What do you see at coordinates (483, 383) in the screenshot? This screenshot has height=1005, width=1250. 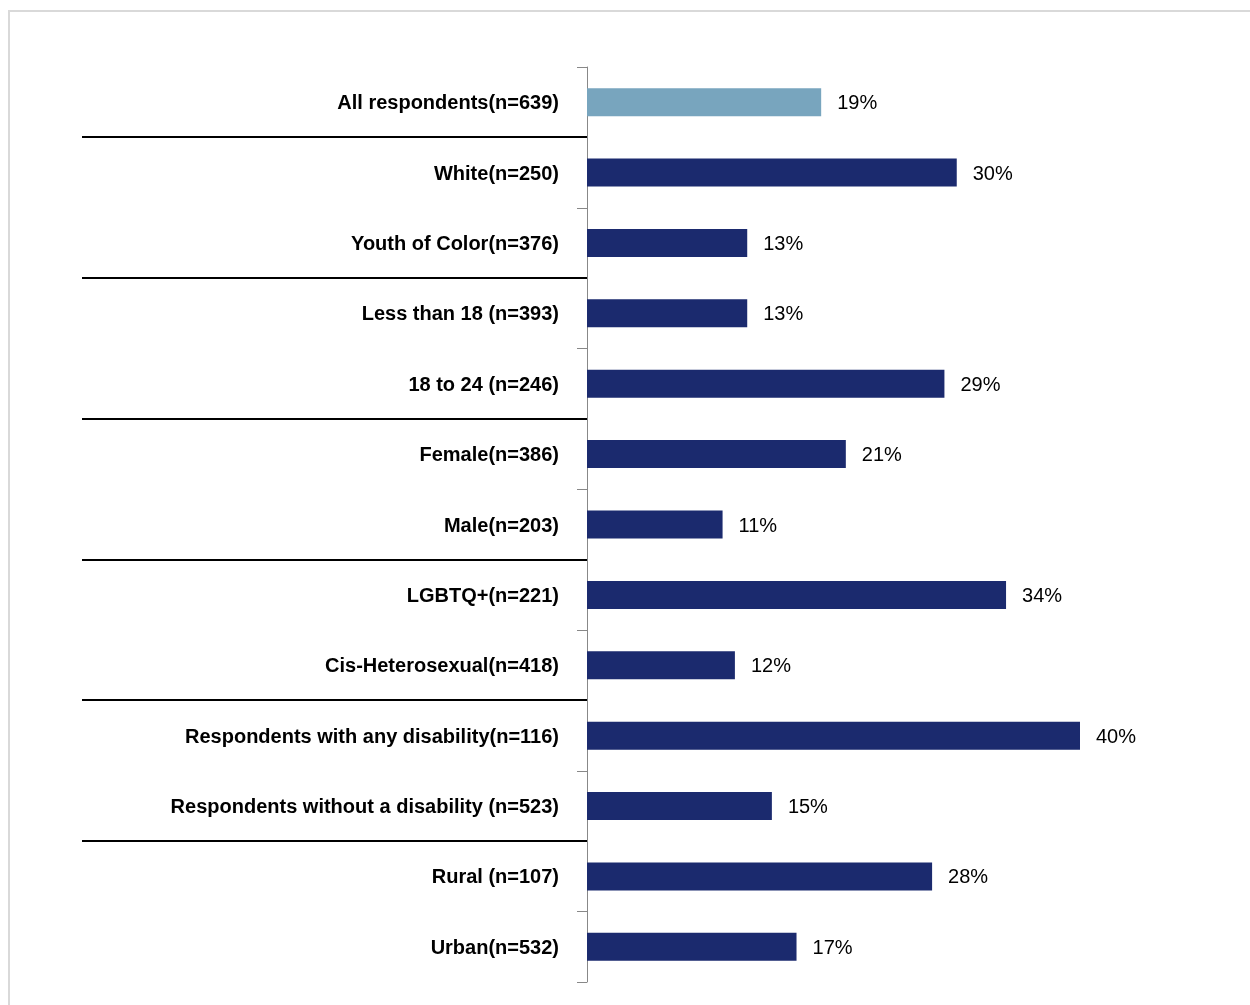 I see `y-tick-label: 18 to 24 (n=246)` at bounding box center [483, 383].